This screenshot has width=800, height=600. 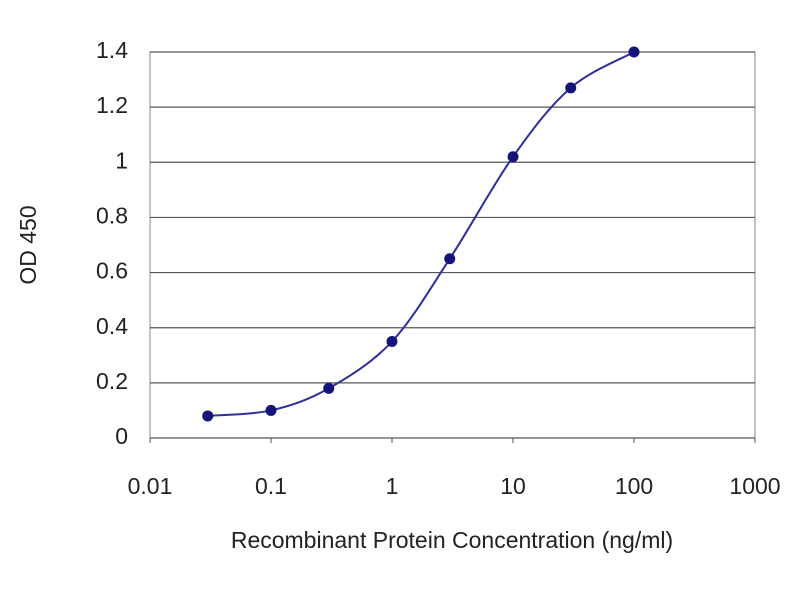 I want to click on x-tick-label: 100, so click(x=634, y=486).